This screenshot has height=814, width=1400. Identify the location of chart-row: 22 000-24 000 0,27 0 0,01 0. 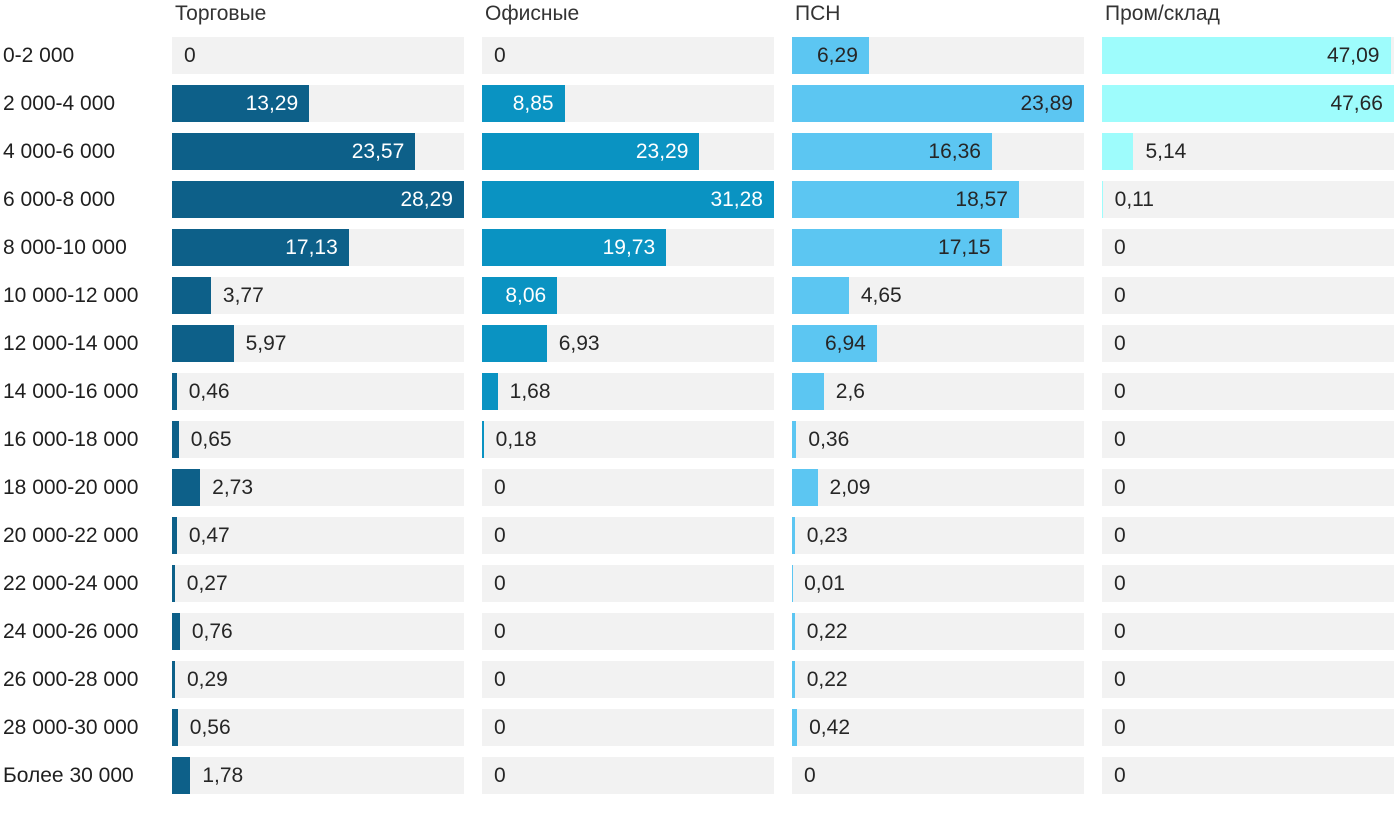
(697, 583).